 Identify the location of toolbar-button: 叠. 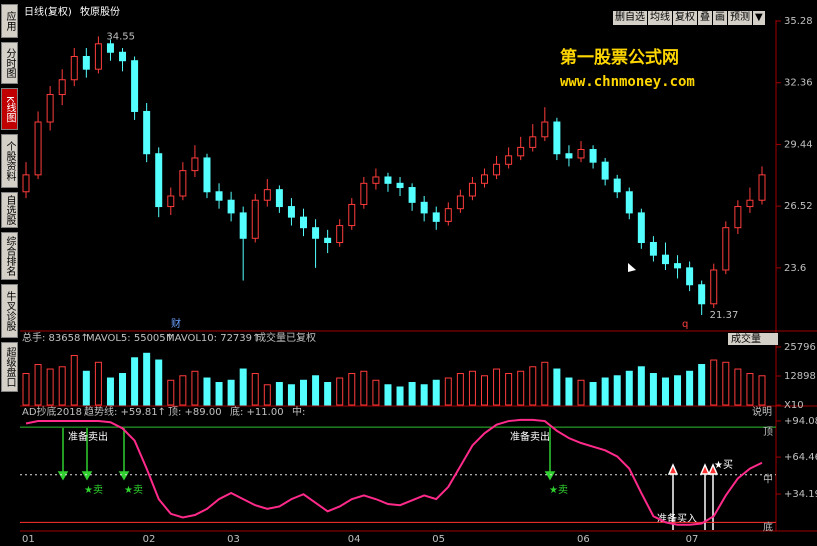
(705, 18).